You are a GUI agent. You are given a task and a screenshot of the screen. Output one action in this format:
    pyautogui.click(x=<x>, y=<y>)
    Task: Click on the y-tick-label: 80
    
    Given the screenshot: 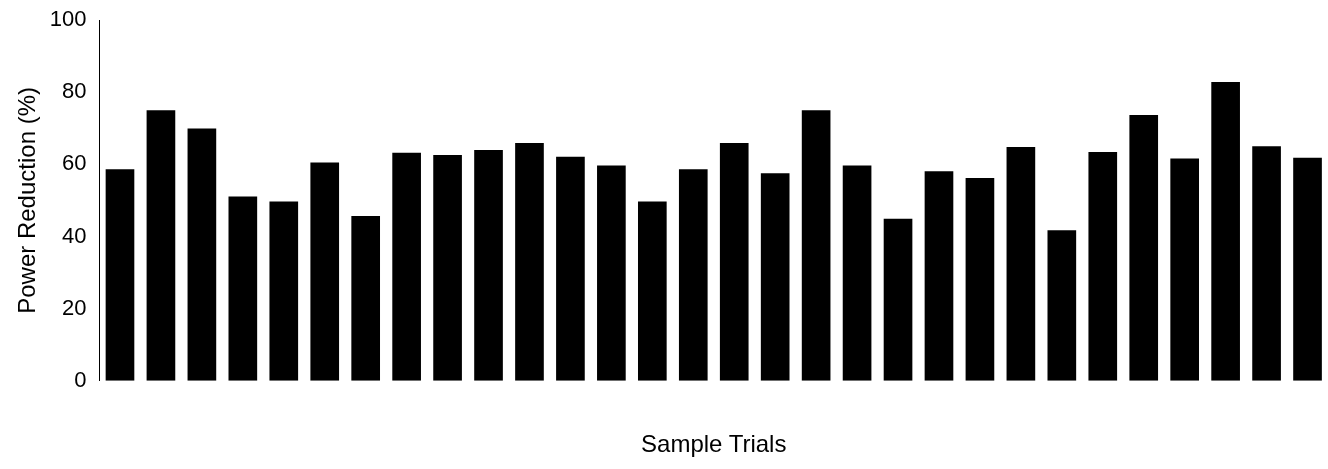 What is the action you would take?
    pyautogui.click(x=74, y=91)
    